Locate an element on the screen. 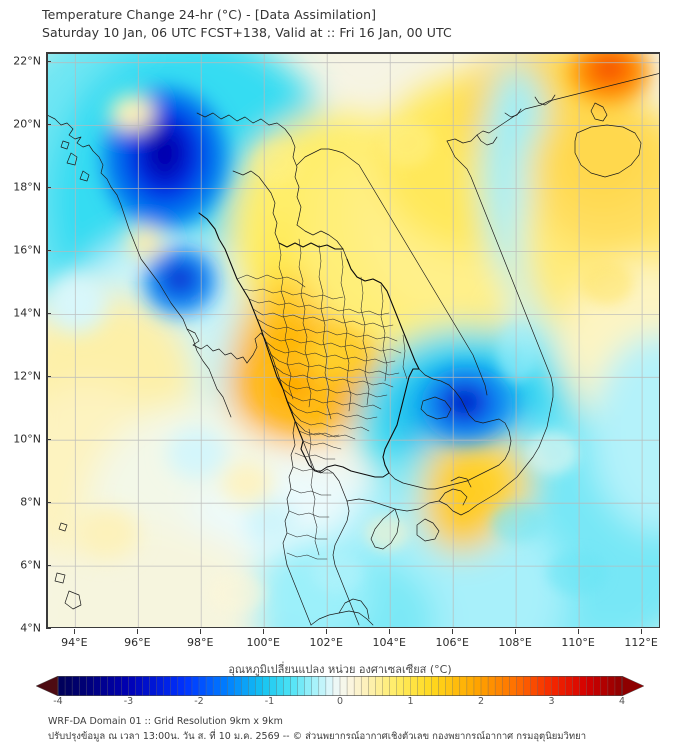 The width and height of the screenshot is (676, 756). colorbar-tick-label: -3 is located at coordinates (128, 701).